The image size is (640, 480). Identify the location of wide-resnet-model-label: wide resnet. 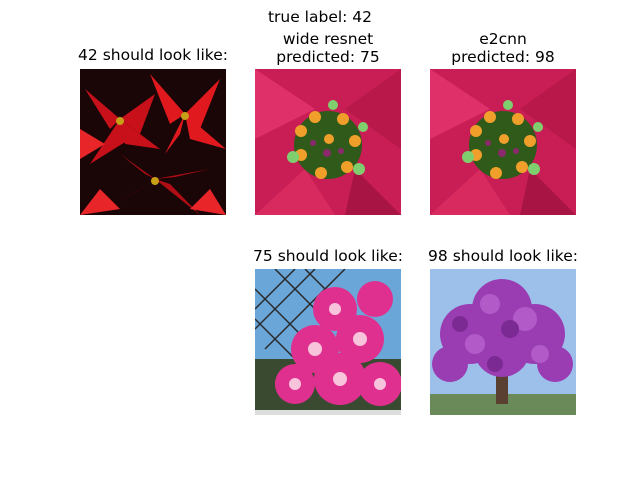
(328, 39).